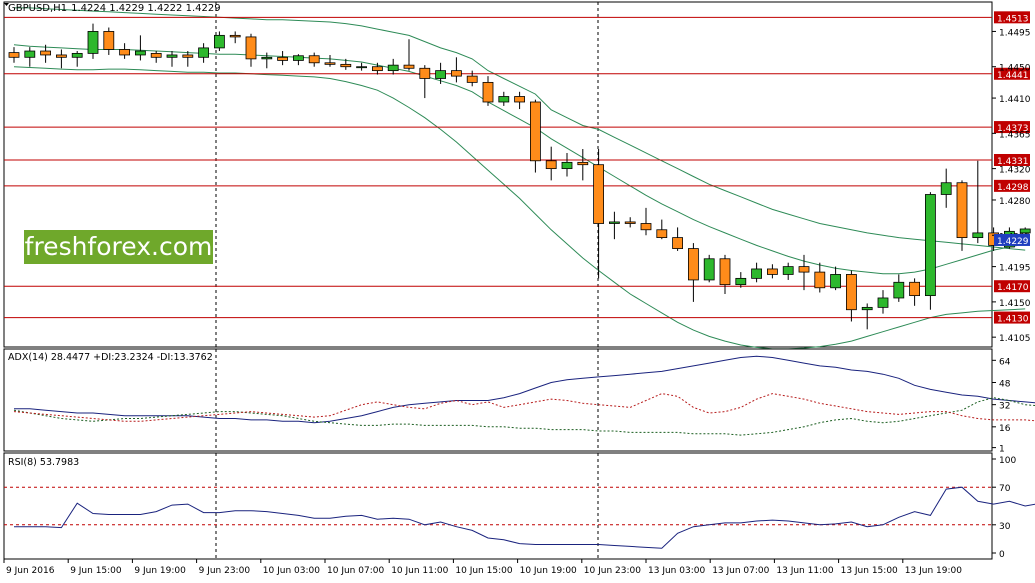  What do you see at coordinates (1005, 384) in the screenshot?
I see `adx-tick-label: 48` at bounding box center [1005, 384].